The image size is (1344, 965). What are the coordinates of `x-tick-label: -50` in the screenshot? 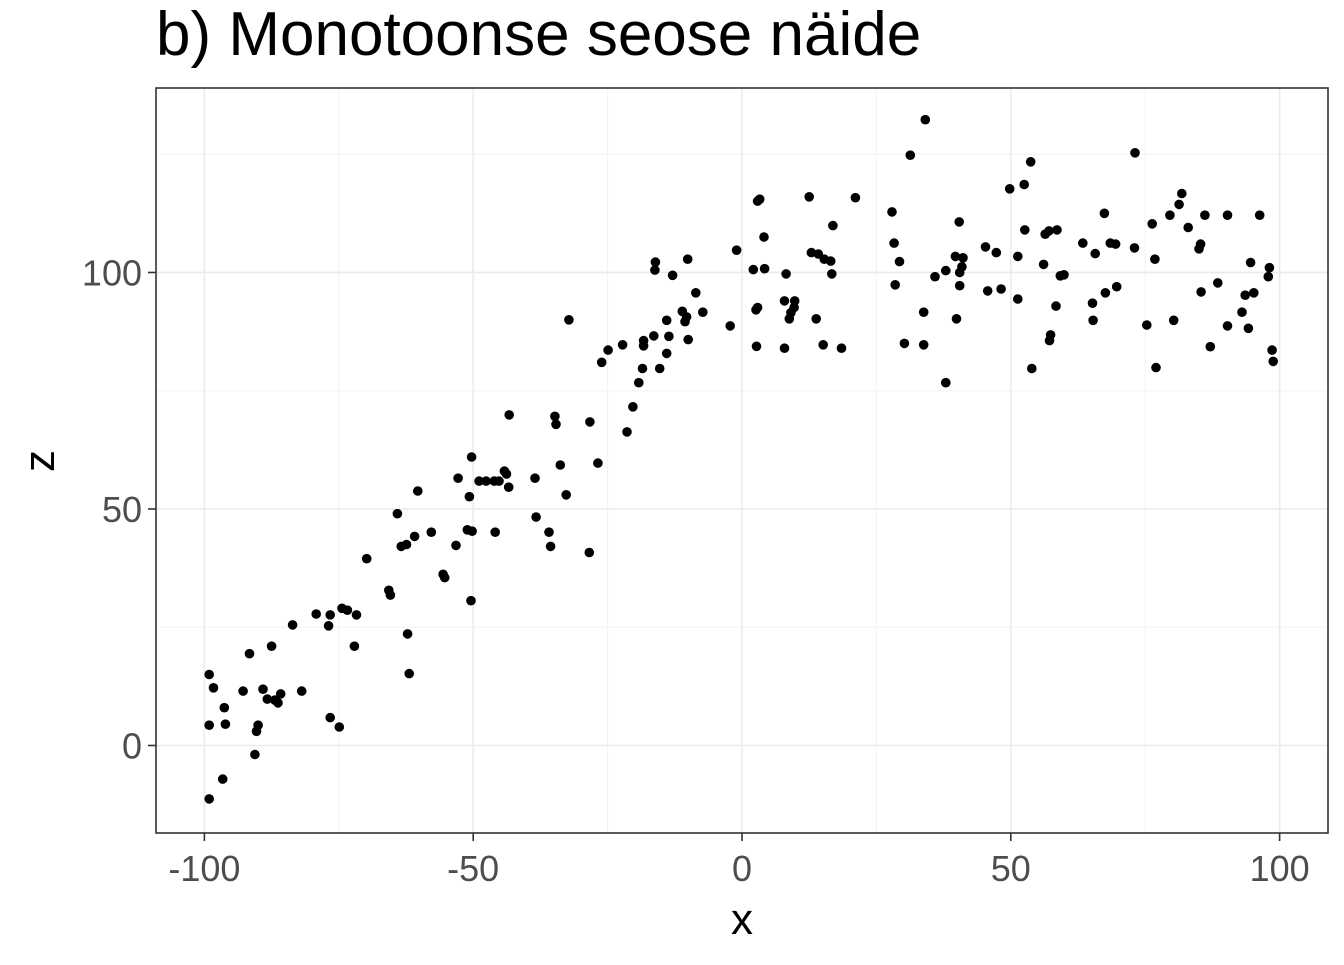 It's located at (473, 868).